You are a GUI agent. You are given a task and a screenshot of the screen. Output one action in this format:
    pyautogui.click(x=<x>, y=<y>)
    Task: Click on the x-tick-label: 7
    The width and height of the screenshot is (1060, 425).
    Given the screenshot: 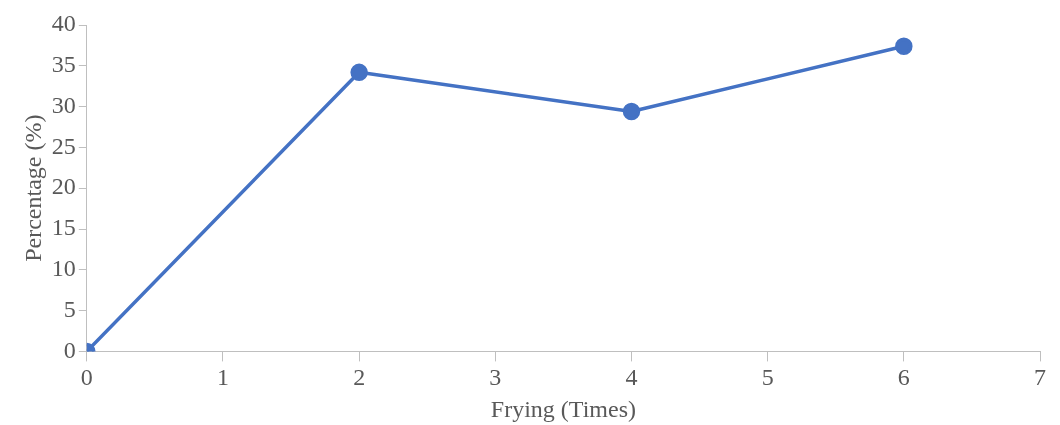 What is the action you would take?
    pyautogui.click(x=1040, y=377)
    